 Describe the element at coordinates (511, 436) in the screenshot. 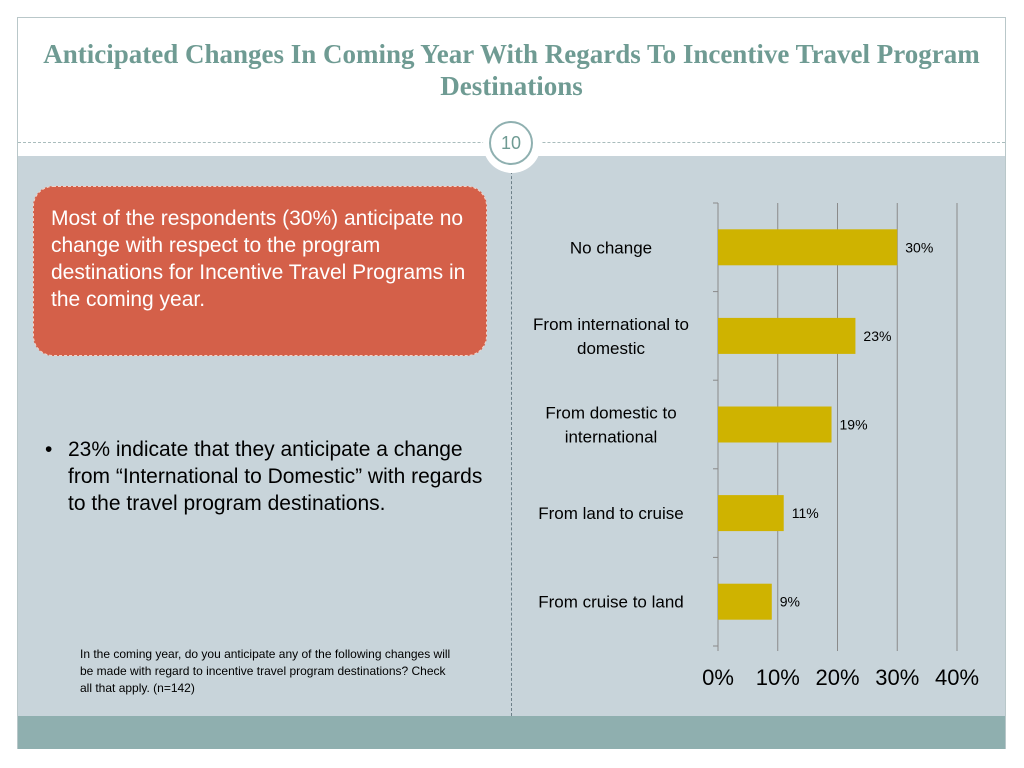

I see `column-divider` at that location.